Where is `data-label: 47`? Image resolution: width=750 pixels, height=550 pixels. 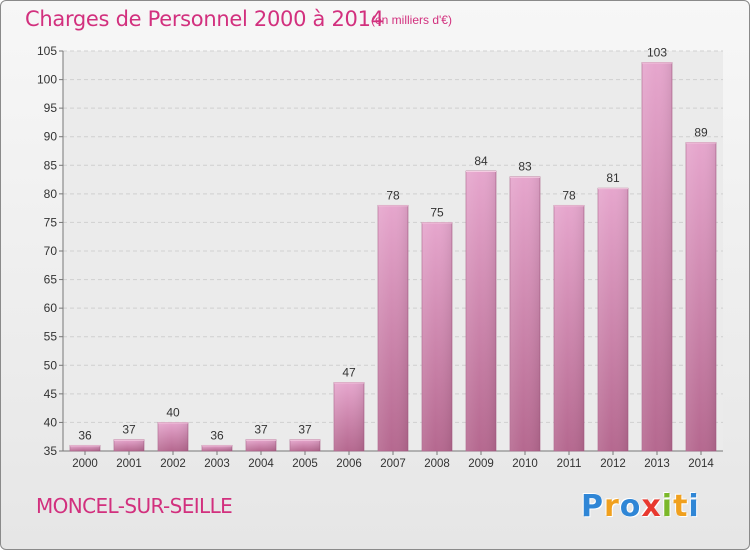
data-label: 47 is located at coordinates (349, 372).